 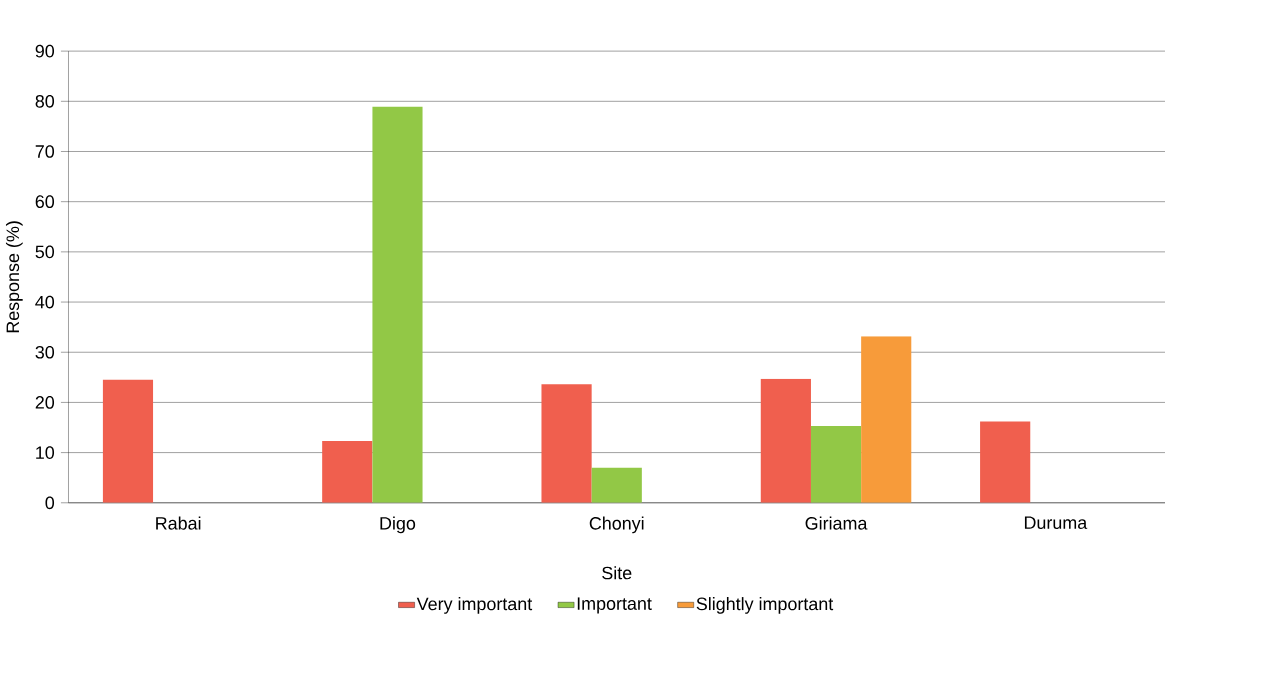 What do you see at coordinates (45, 51) in the screenshot?
I see `y-tick-label: 90` at bounding box center [45, 51].